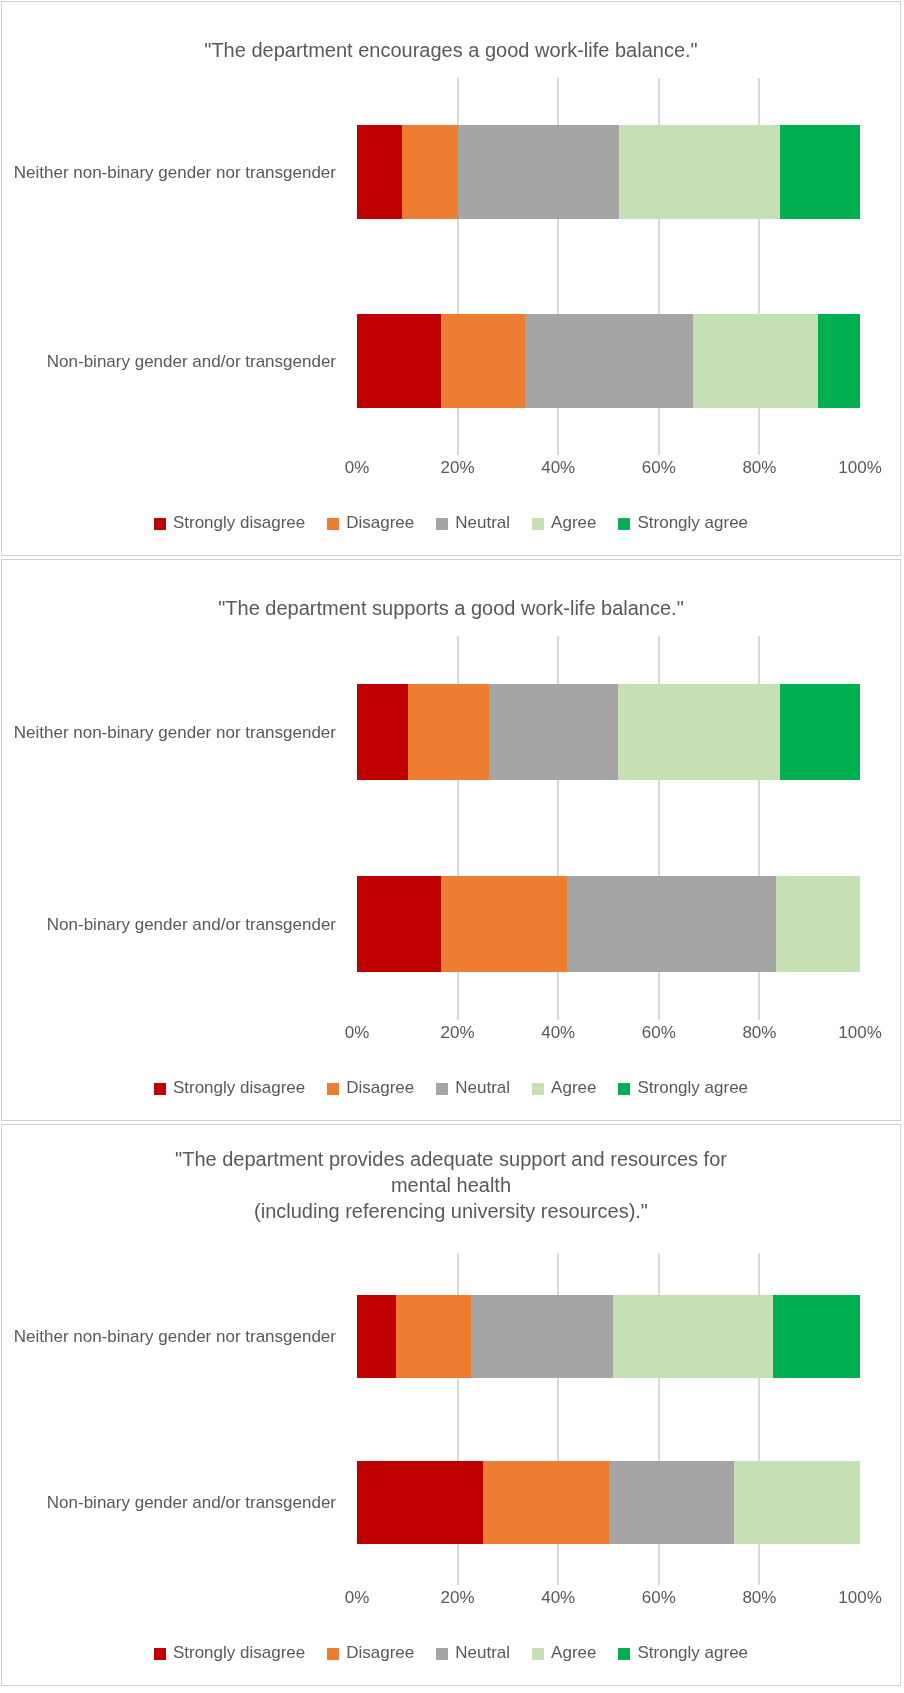 The width and height of the screenshot is (904, 1693). I want to click on chart-title: "The department supports a good work-life balance.", so click(451, 607).